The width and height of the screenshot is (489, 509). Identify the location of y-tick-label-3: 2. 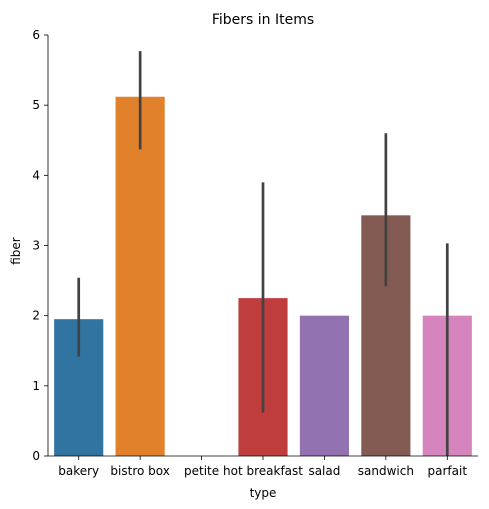
(36, 316).